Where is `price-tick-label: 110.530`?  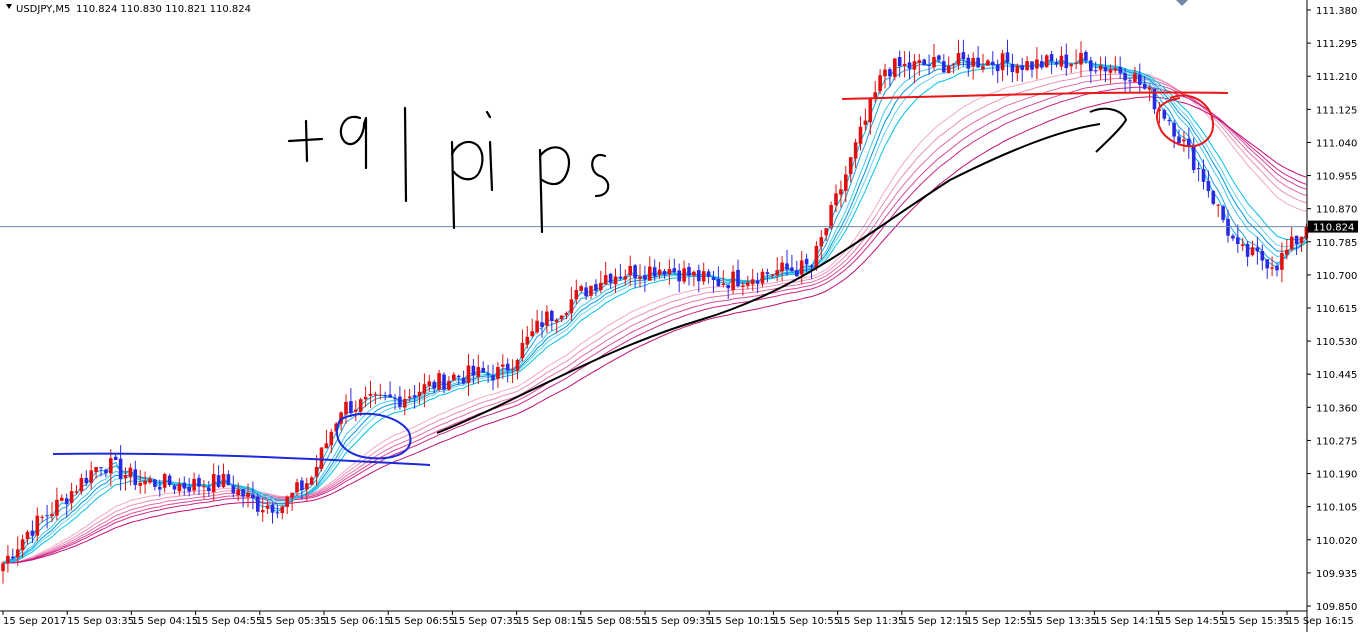 price-tick-label: 110.530 is located at coordinates (1336, 342).